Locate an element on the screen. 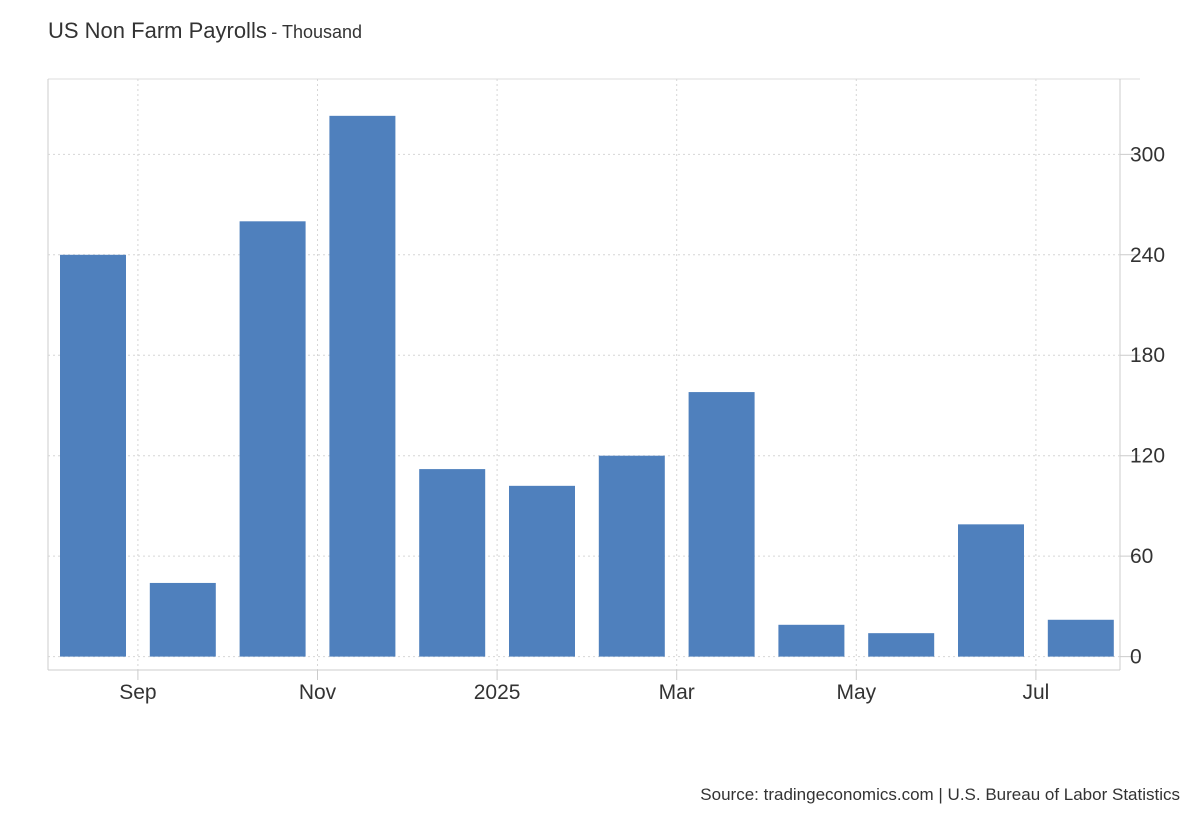 The image size is (1200, 820). y-tick-label: 180 is located at coordinates (1147, 355).